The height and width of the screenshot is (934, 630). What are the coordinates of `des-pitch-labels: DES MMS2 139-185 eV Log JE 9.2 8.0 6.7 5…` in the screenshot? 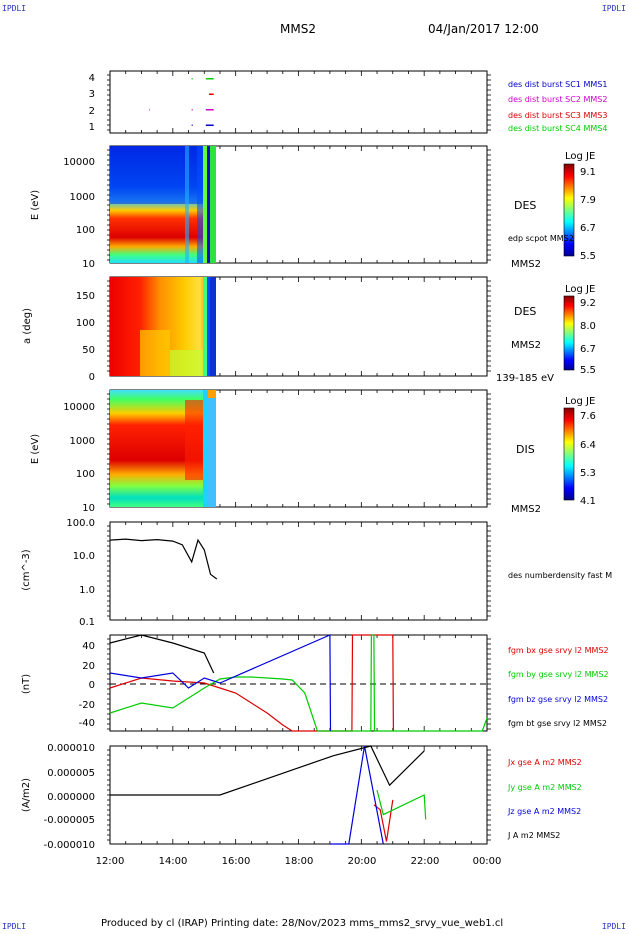 It's located at (546, 334).